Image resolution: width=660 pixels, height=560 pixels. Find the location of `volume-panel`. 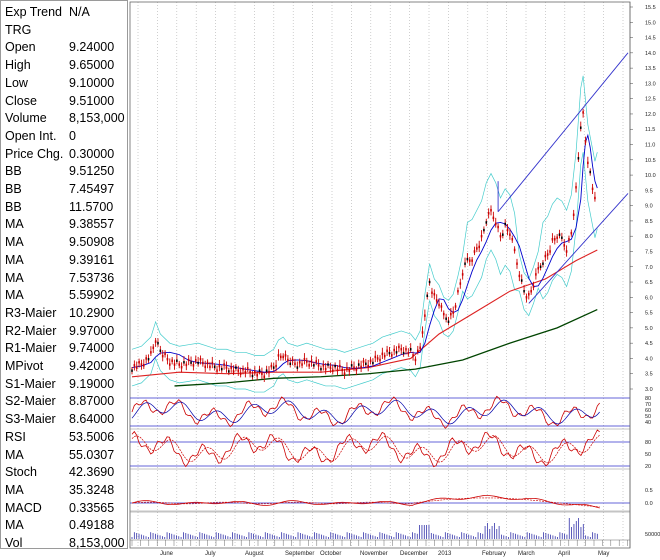

volume-panel is located at coordinates (380, 525).